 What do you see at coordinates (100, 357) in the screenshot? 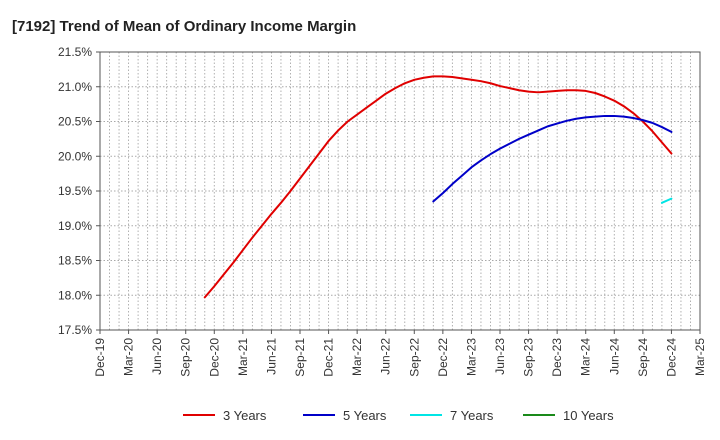
I see `x-tick-label: Dec-19` at bounding box center [100, 357].